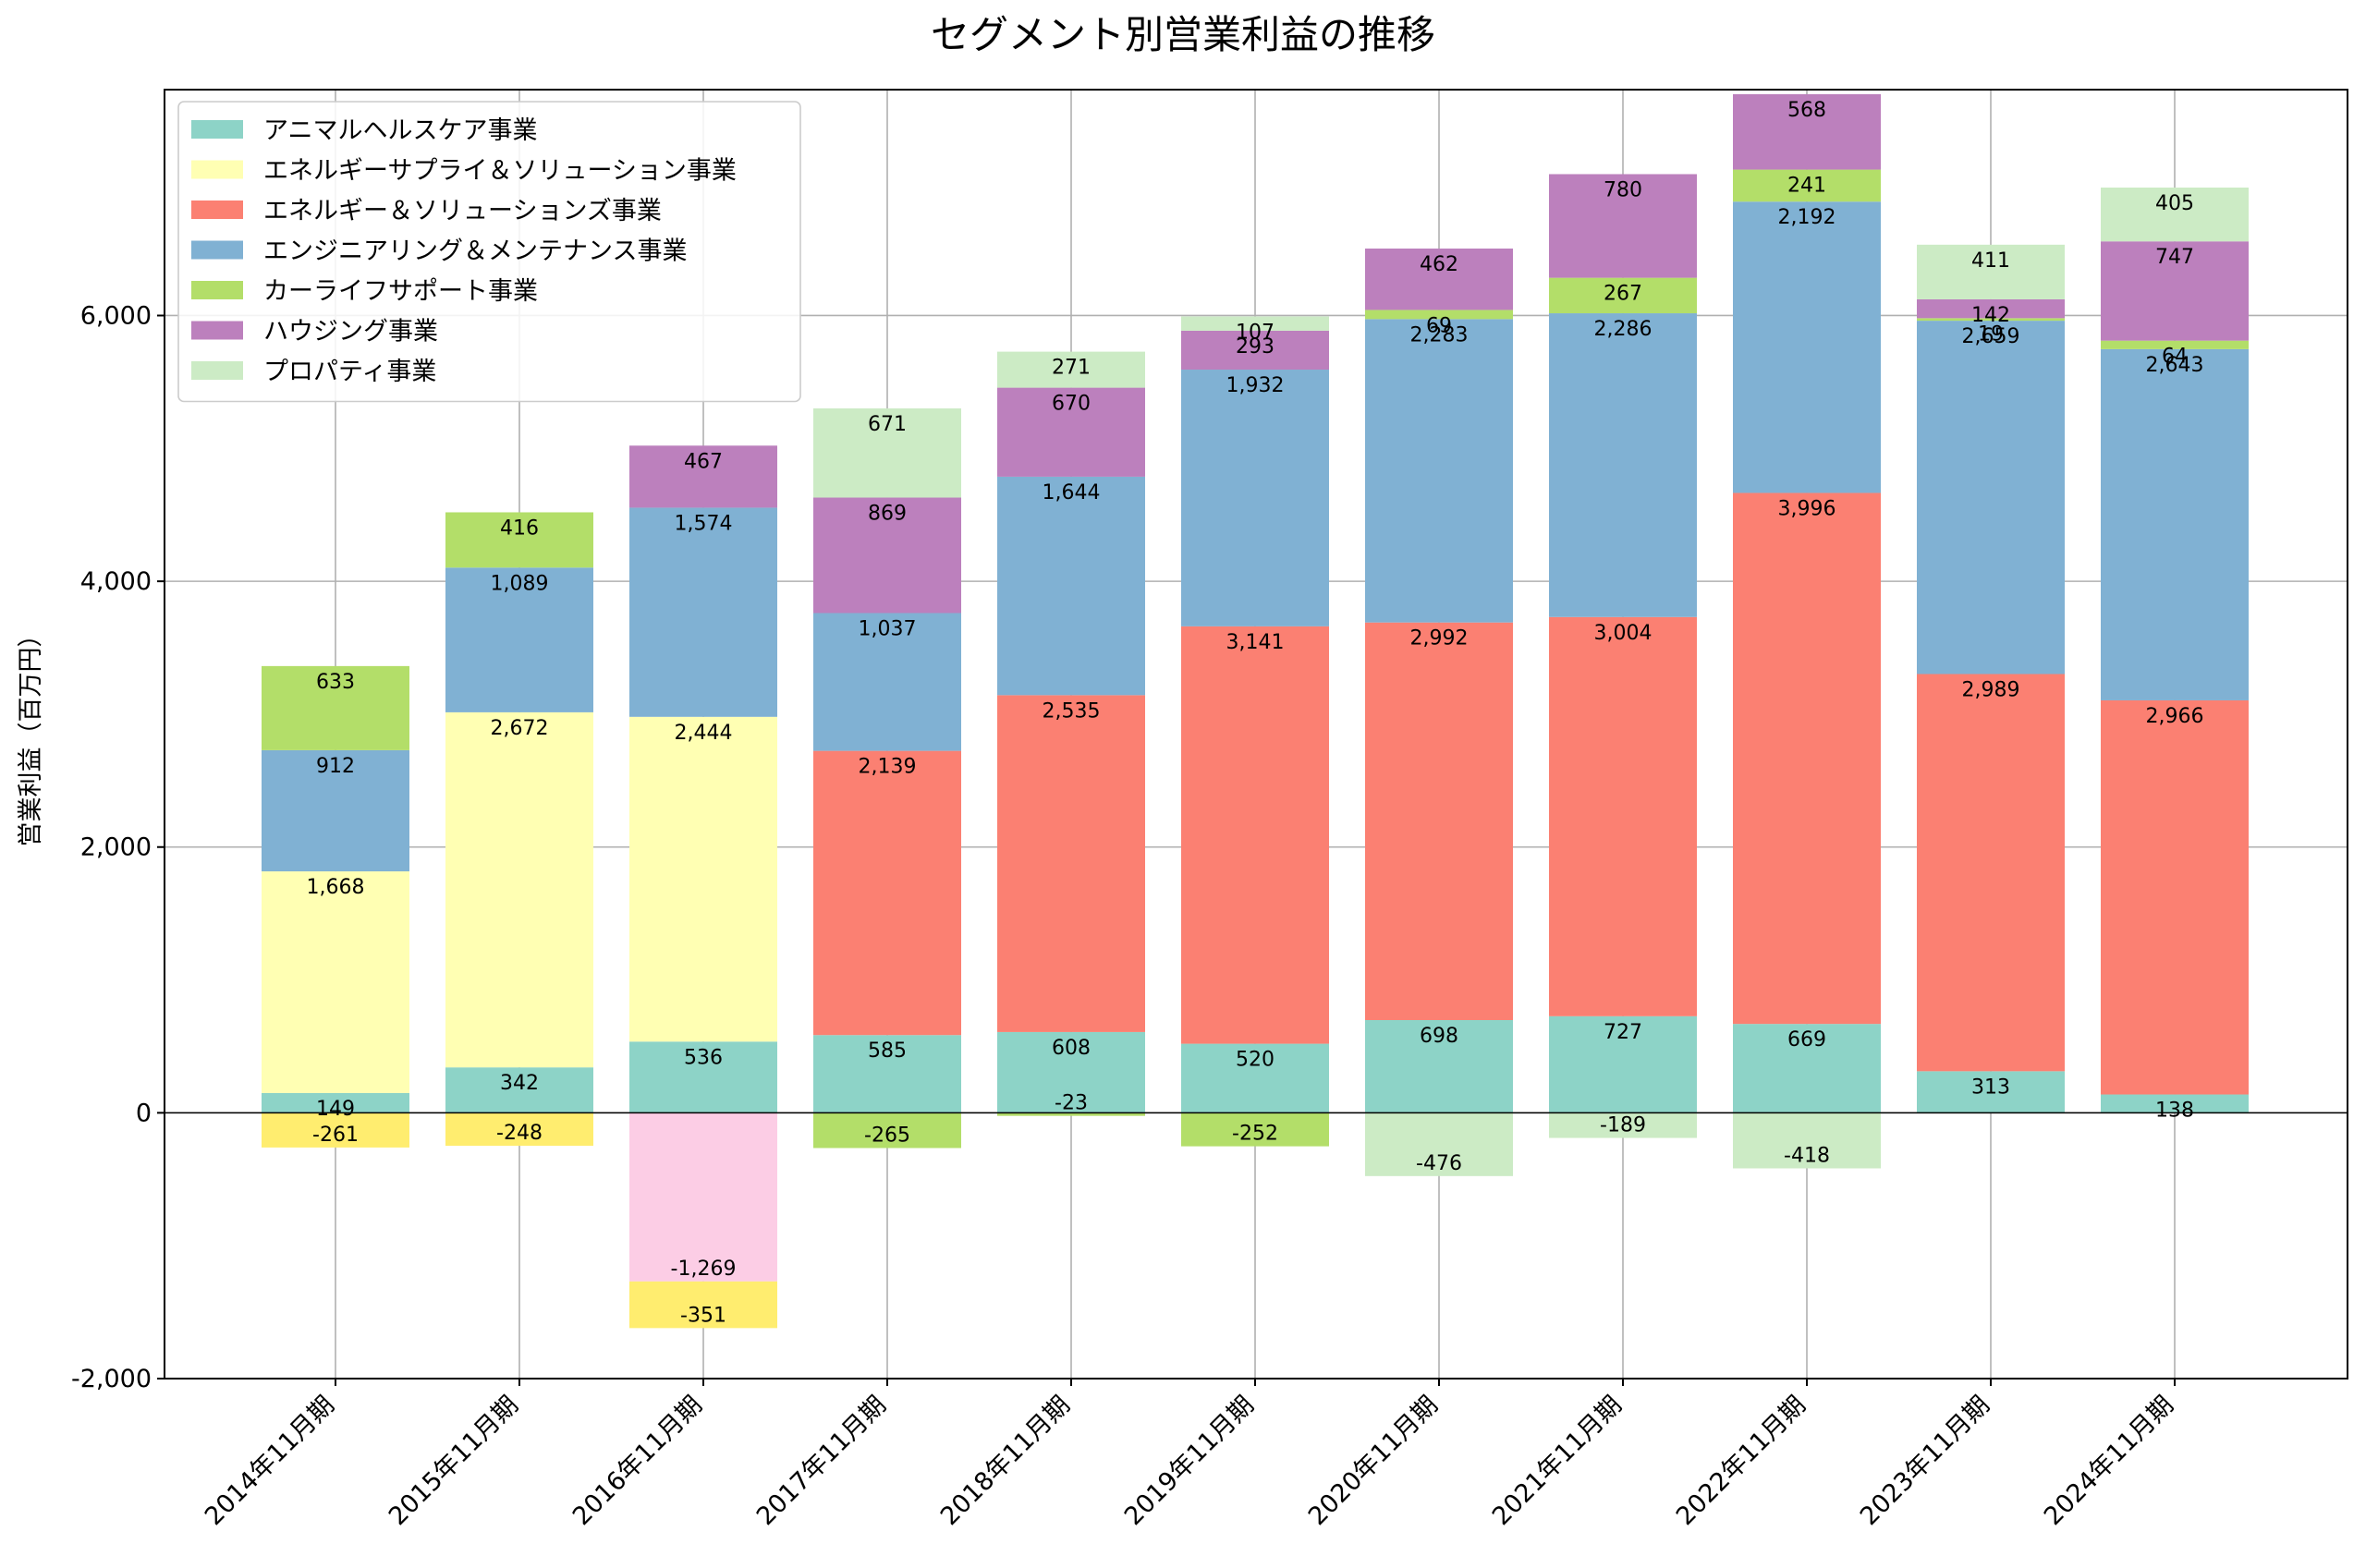 The height and width of the screenshot is (1568, 2366). I want to click on data-label: 69, so click(1439, 325).